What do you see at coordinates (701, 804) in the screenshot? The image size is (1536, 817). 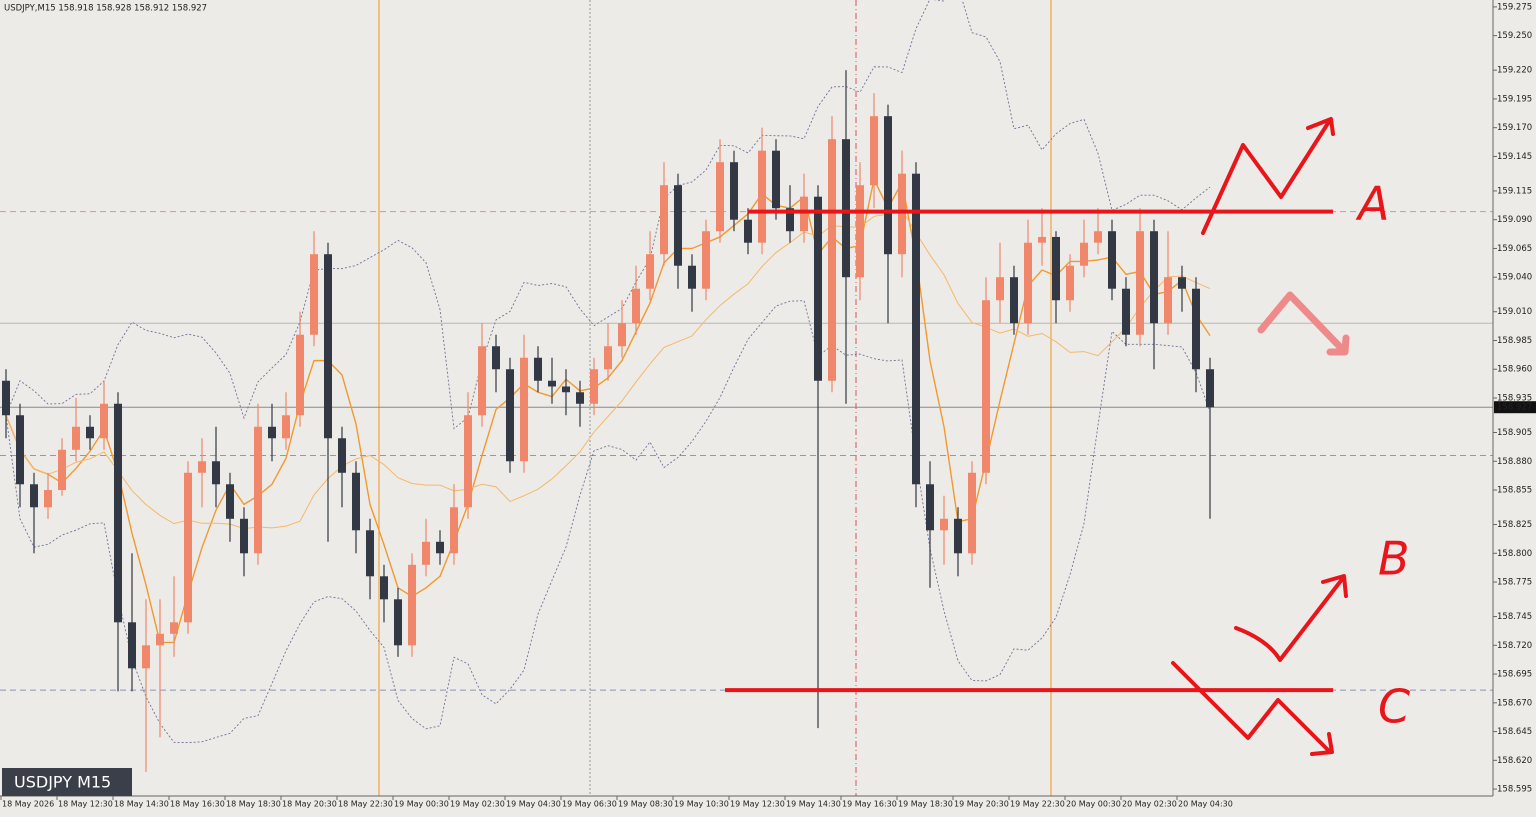 I see `x-tick-label: 19 May 10:30` at bounding box center [701, 804].